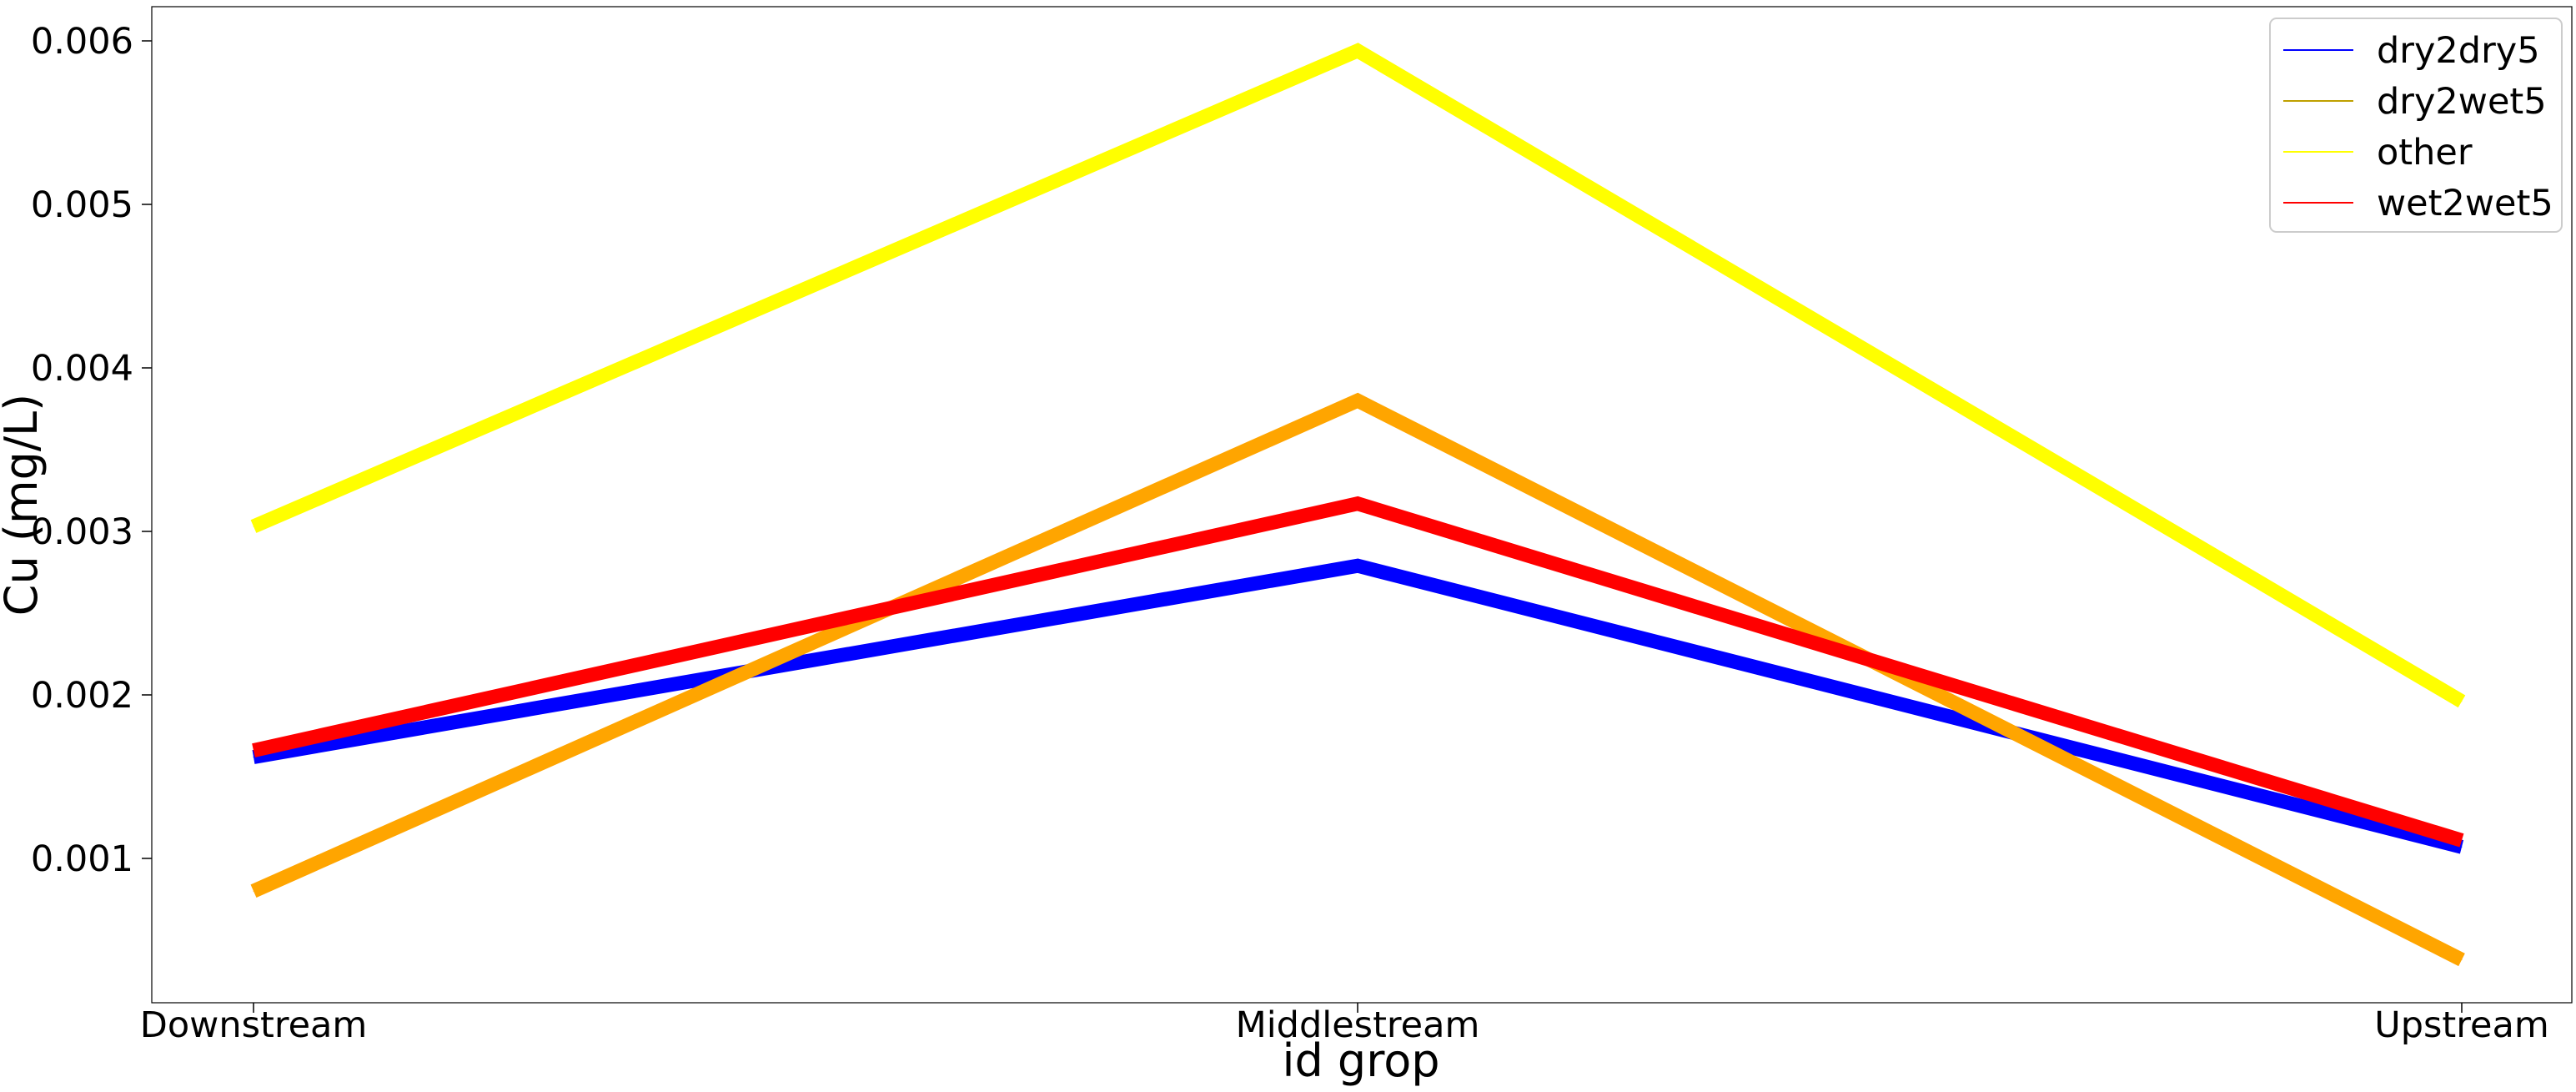 The height and width of the screenshot is (1092, 2576). I want to click on x-tick-label: Upstream, so click(2461, 1025).